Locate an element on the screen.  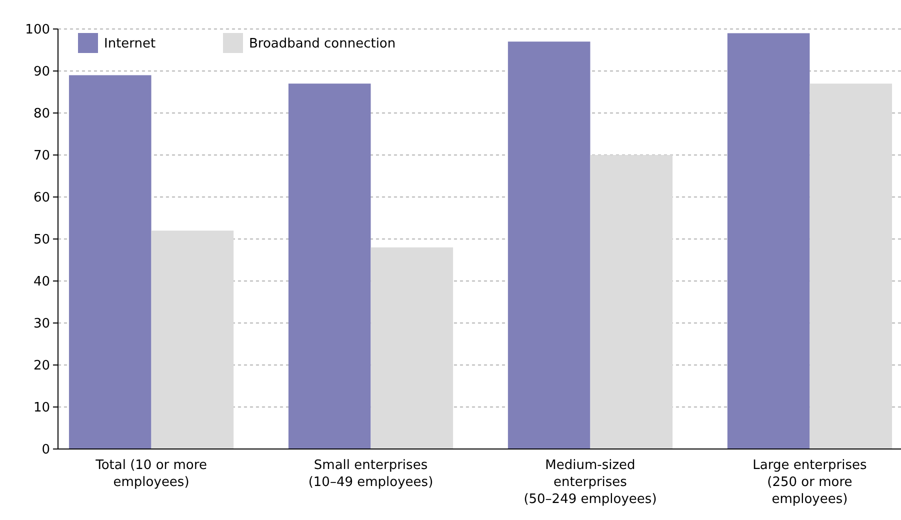
y-tick-label: 90 is located at coordinates (41, 72).